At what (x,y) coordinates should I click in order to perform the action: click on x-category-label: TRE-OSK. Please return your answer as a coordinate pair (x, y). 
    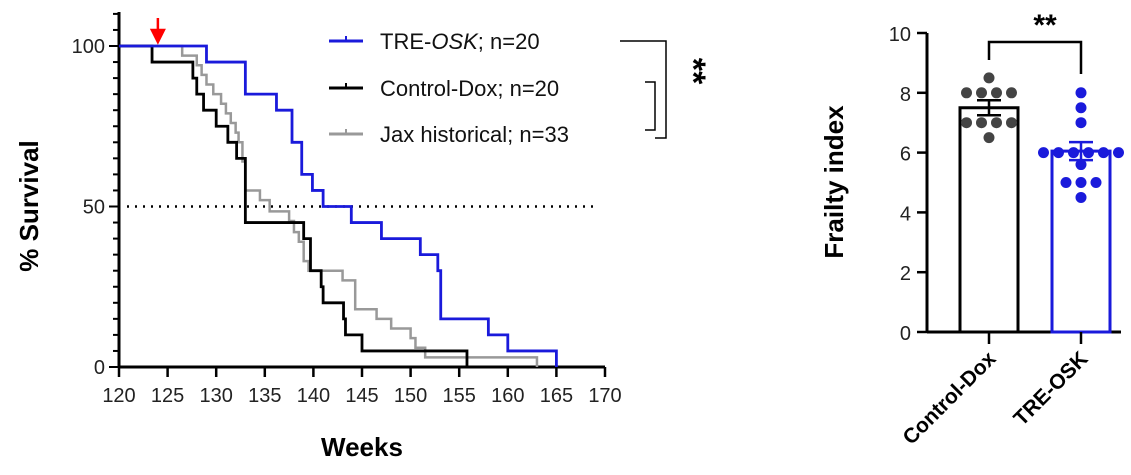
    Looking at the image, I should click on (1050, 388).